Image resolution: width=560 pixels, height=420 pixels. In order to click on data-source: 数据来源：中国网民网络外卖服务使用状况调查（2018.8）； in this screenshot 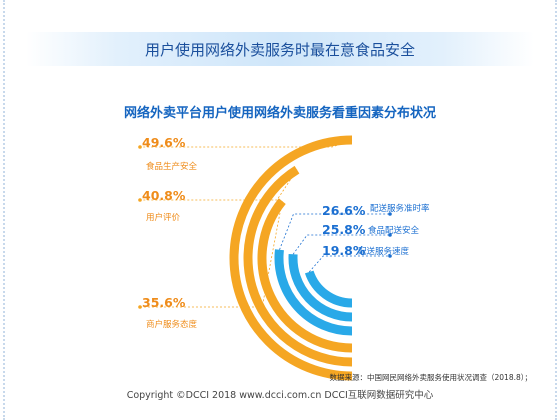, I will do `click(431, 377)`.